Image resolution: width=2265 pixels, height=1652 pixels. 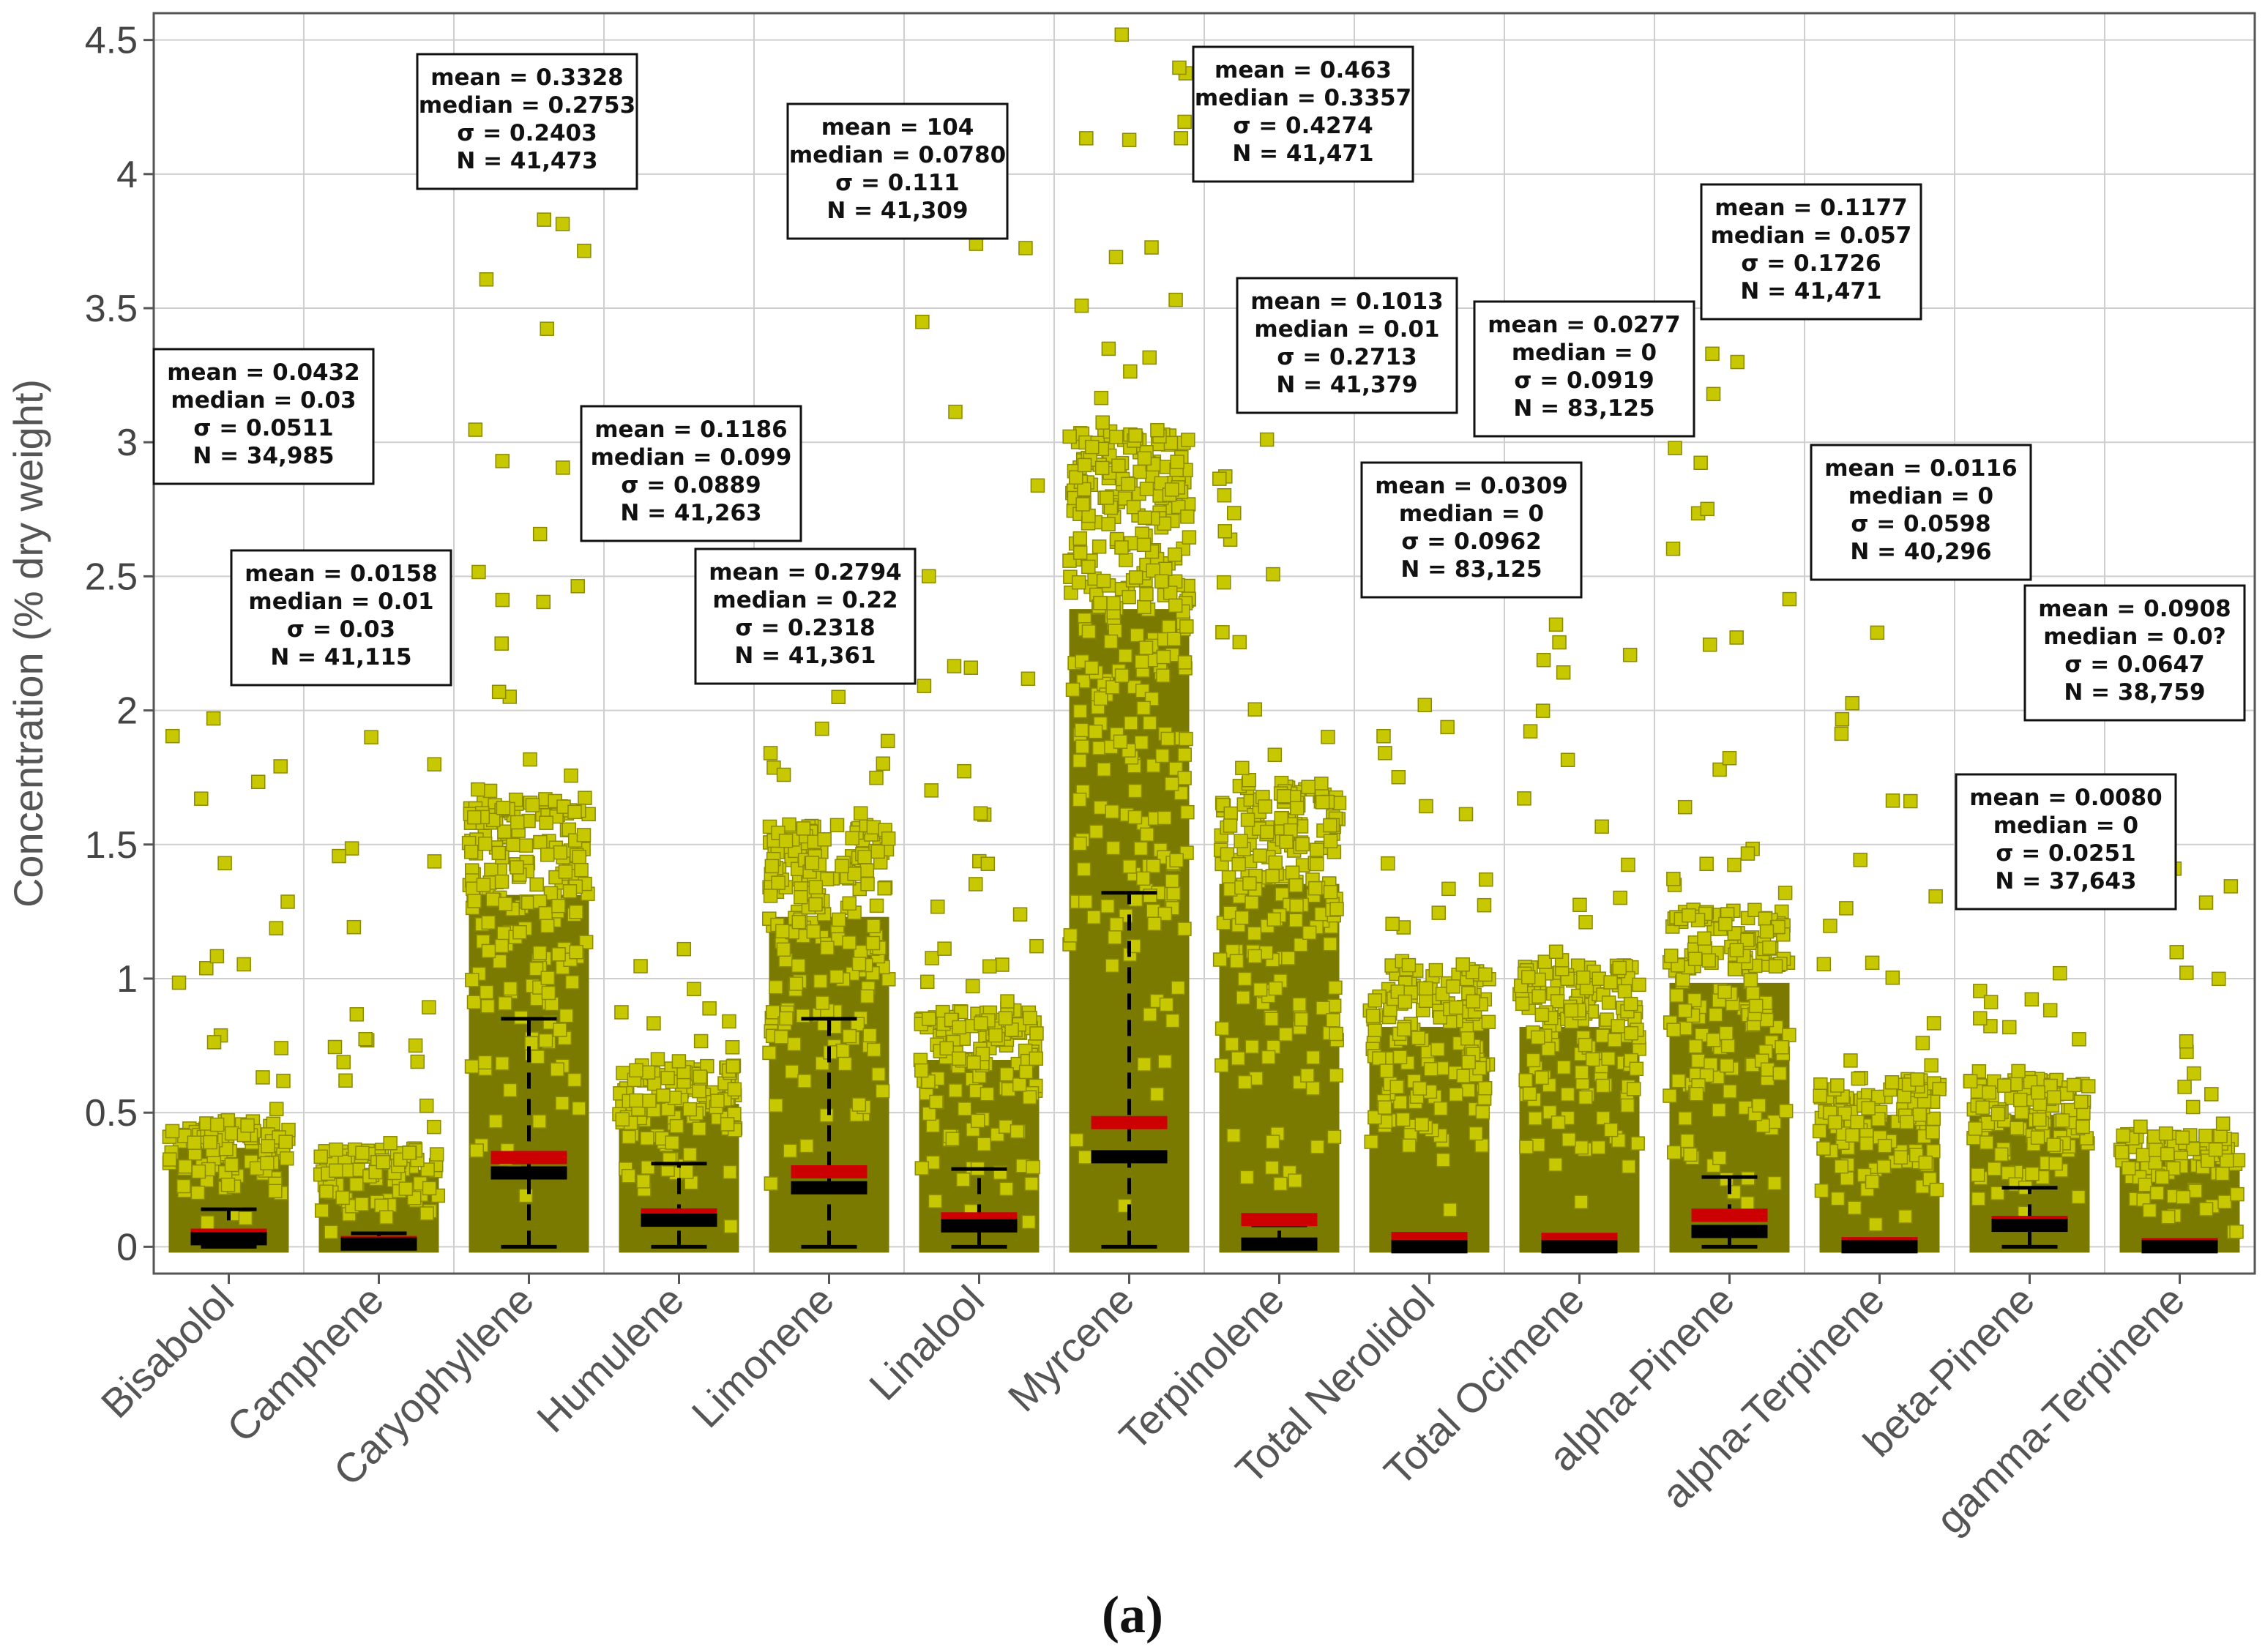 I want to click on stat-line: median = 0, so click(x=1471, y=514).